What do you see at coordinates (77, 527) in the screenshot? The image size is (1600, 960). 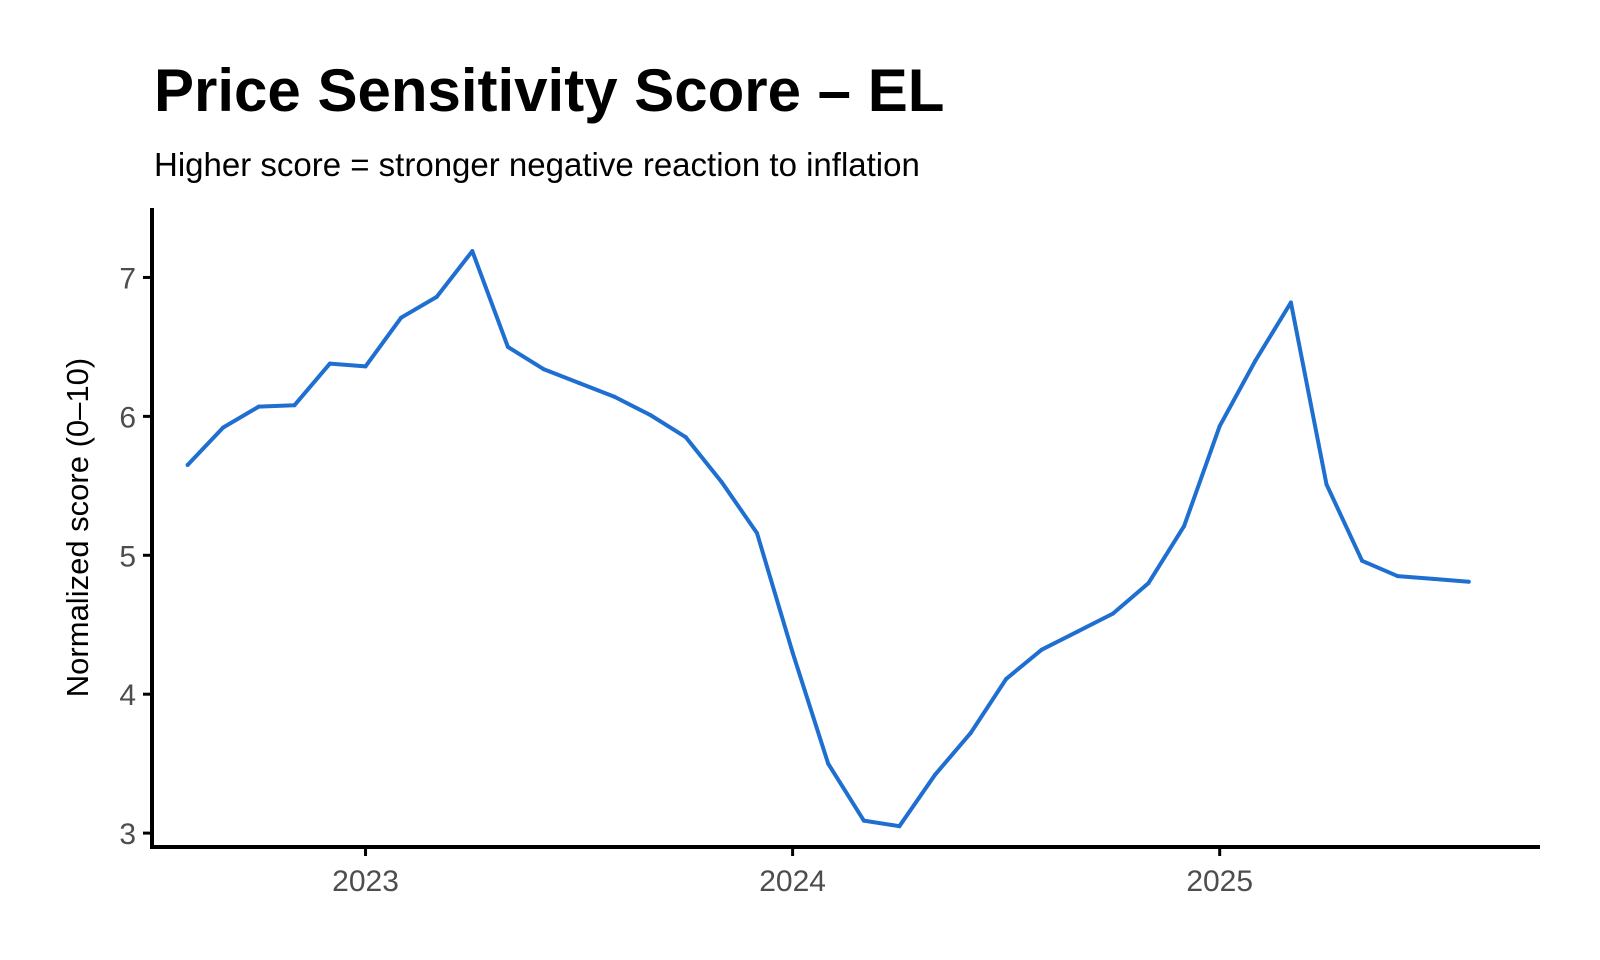 I see `y-axis-title: Normalized score (0–10)` at bounding box center [77, 527].